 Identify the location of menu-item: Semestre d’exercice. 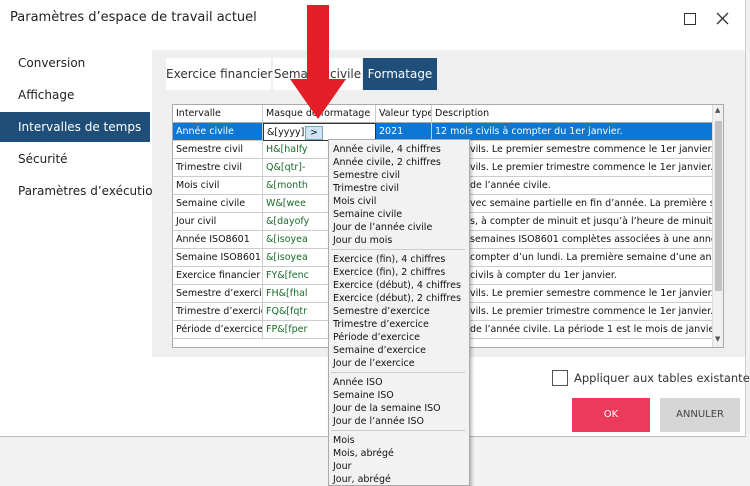
(381, 311).